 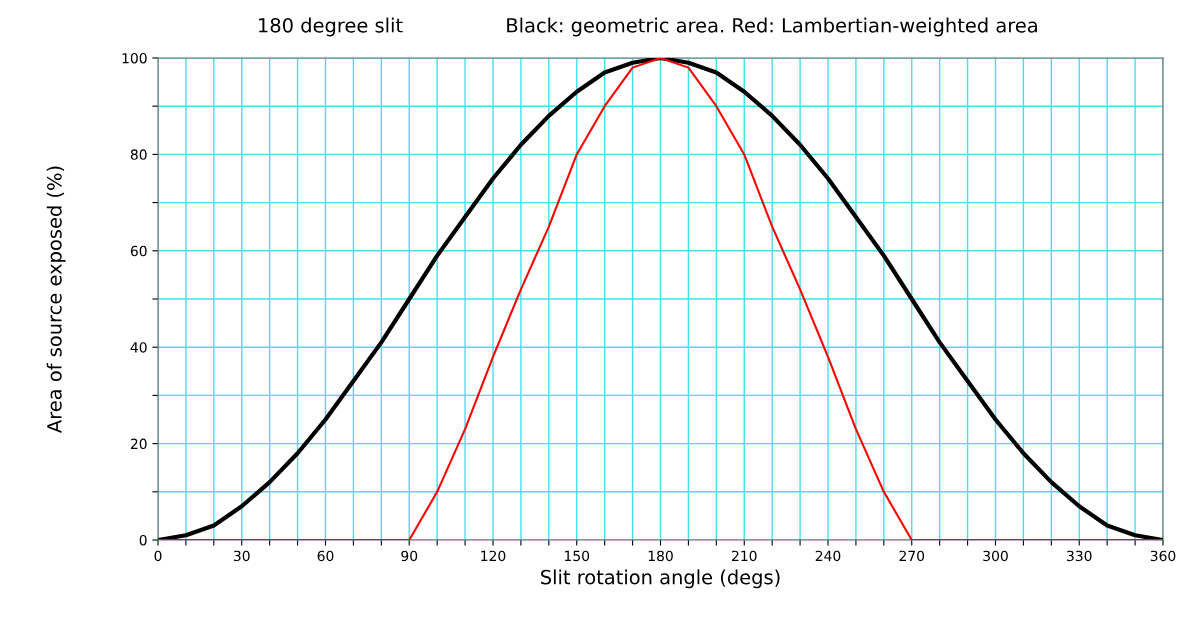 What do you see at coordinates (138, 444) in the screenshot?
I see `y-tick-label: 20` at bounding box center [138, 444].